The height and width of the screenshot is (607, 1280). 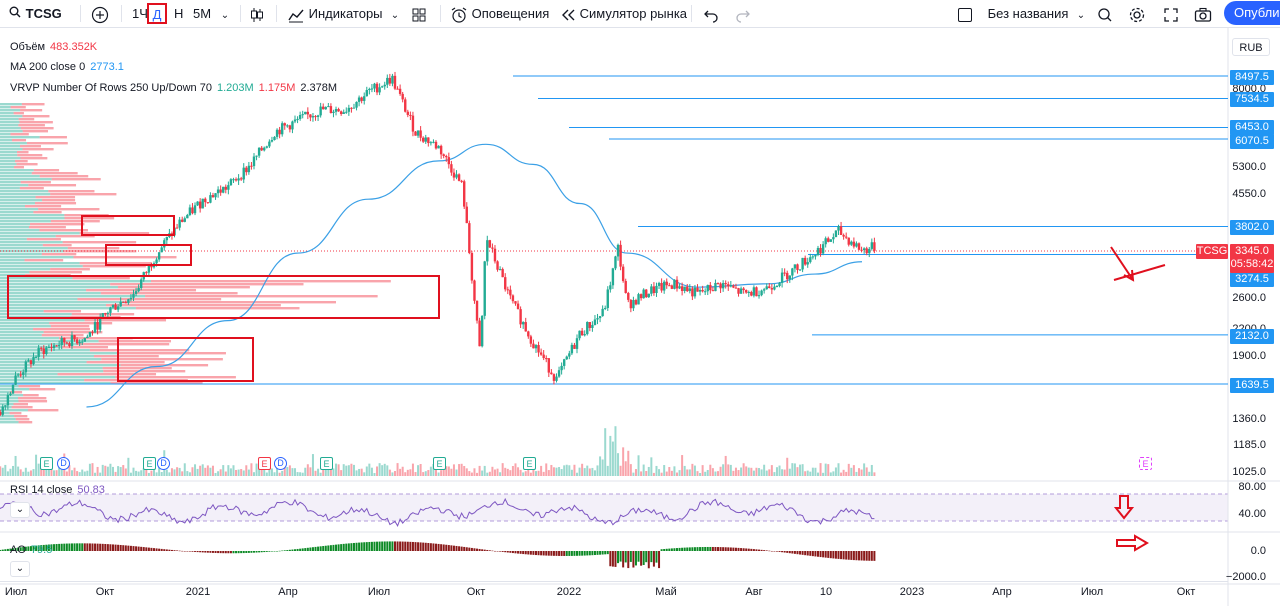 What do you see at coordinates (1252, 227) in the screenshot?
I see `level-price-tag: 3802.0` at bounding box center [1252, 227].